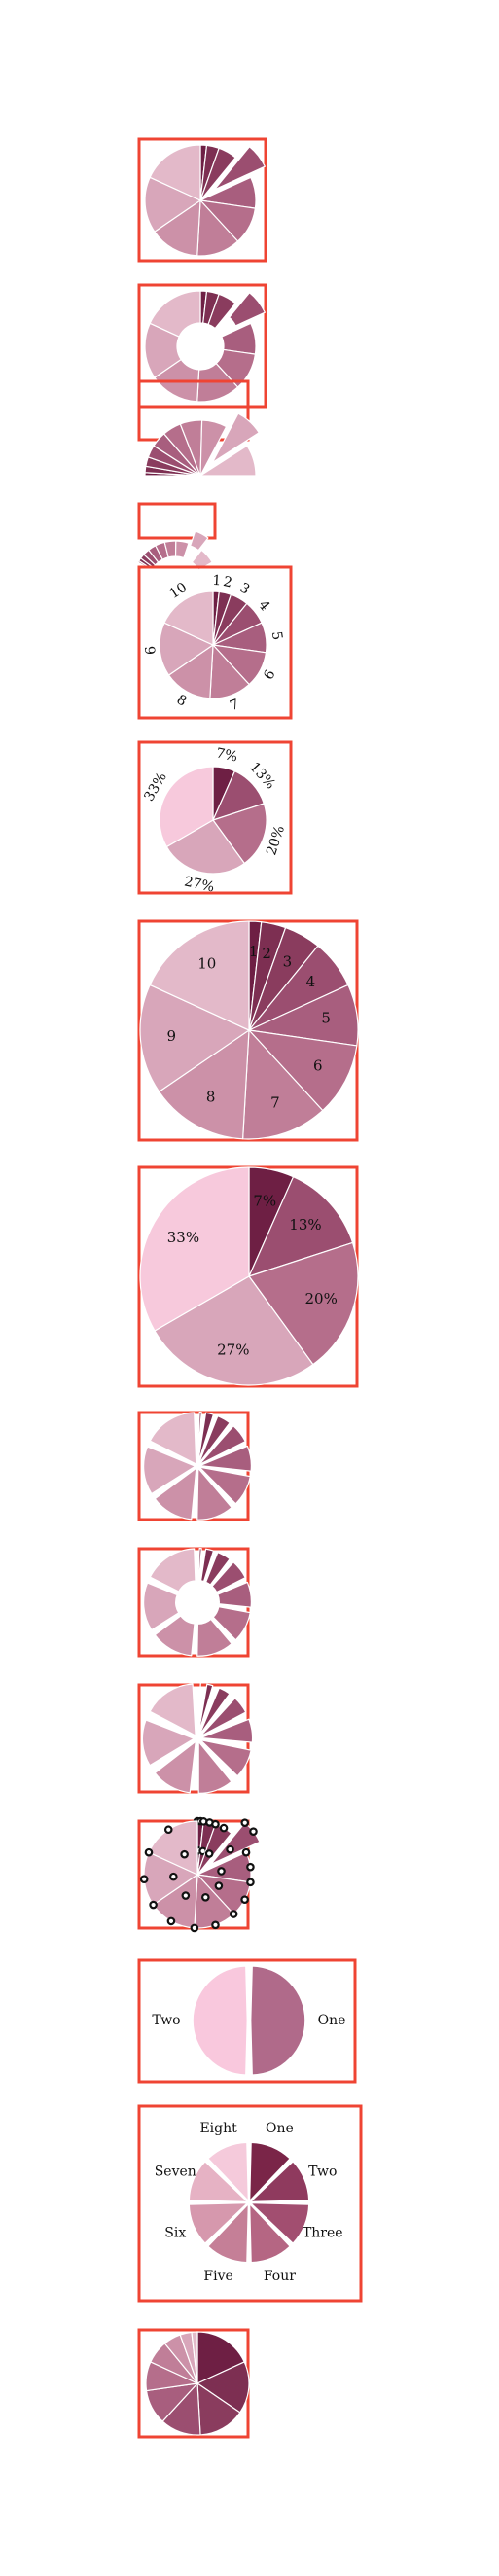  What do you see at coordinates (305, 1225) in the screenshot?
I see `slice-label: 13%` at bounding box center [305, 1225].